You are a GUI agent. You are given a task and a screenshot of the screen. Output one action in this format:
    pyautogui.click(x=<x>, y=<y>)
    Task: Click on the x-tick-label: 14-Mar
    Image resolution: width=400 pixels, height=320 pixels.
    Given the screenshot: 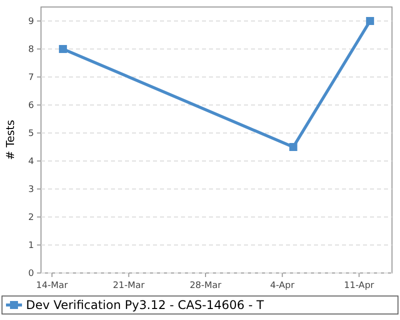 What is the action you would take?
    pyautogui.click(x=52, y=286)
    